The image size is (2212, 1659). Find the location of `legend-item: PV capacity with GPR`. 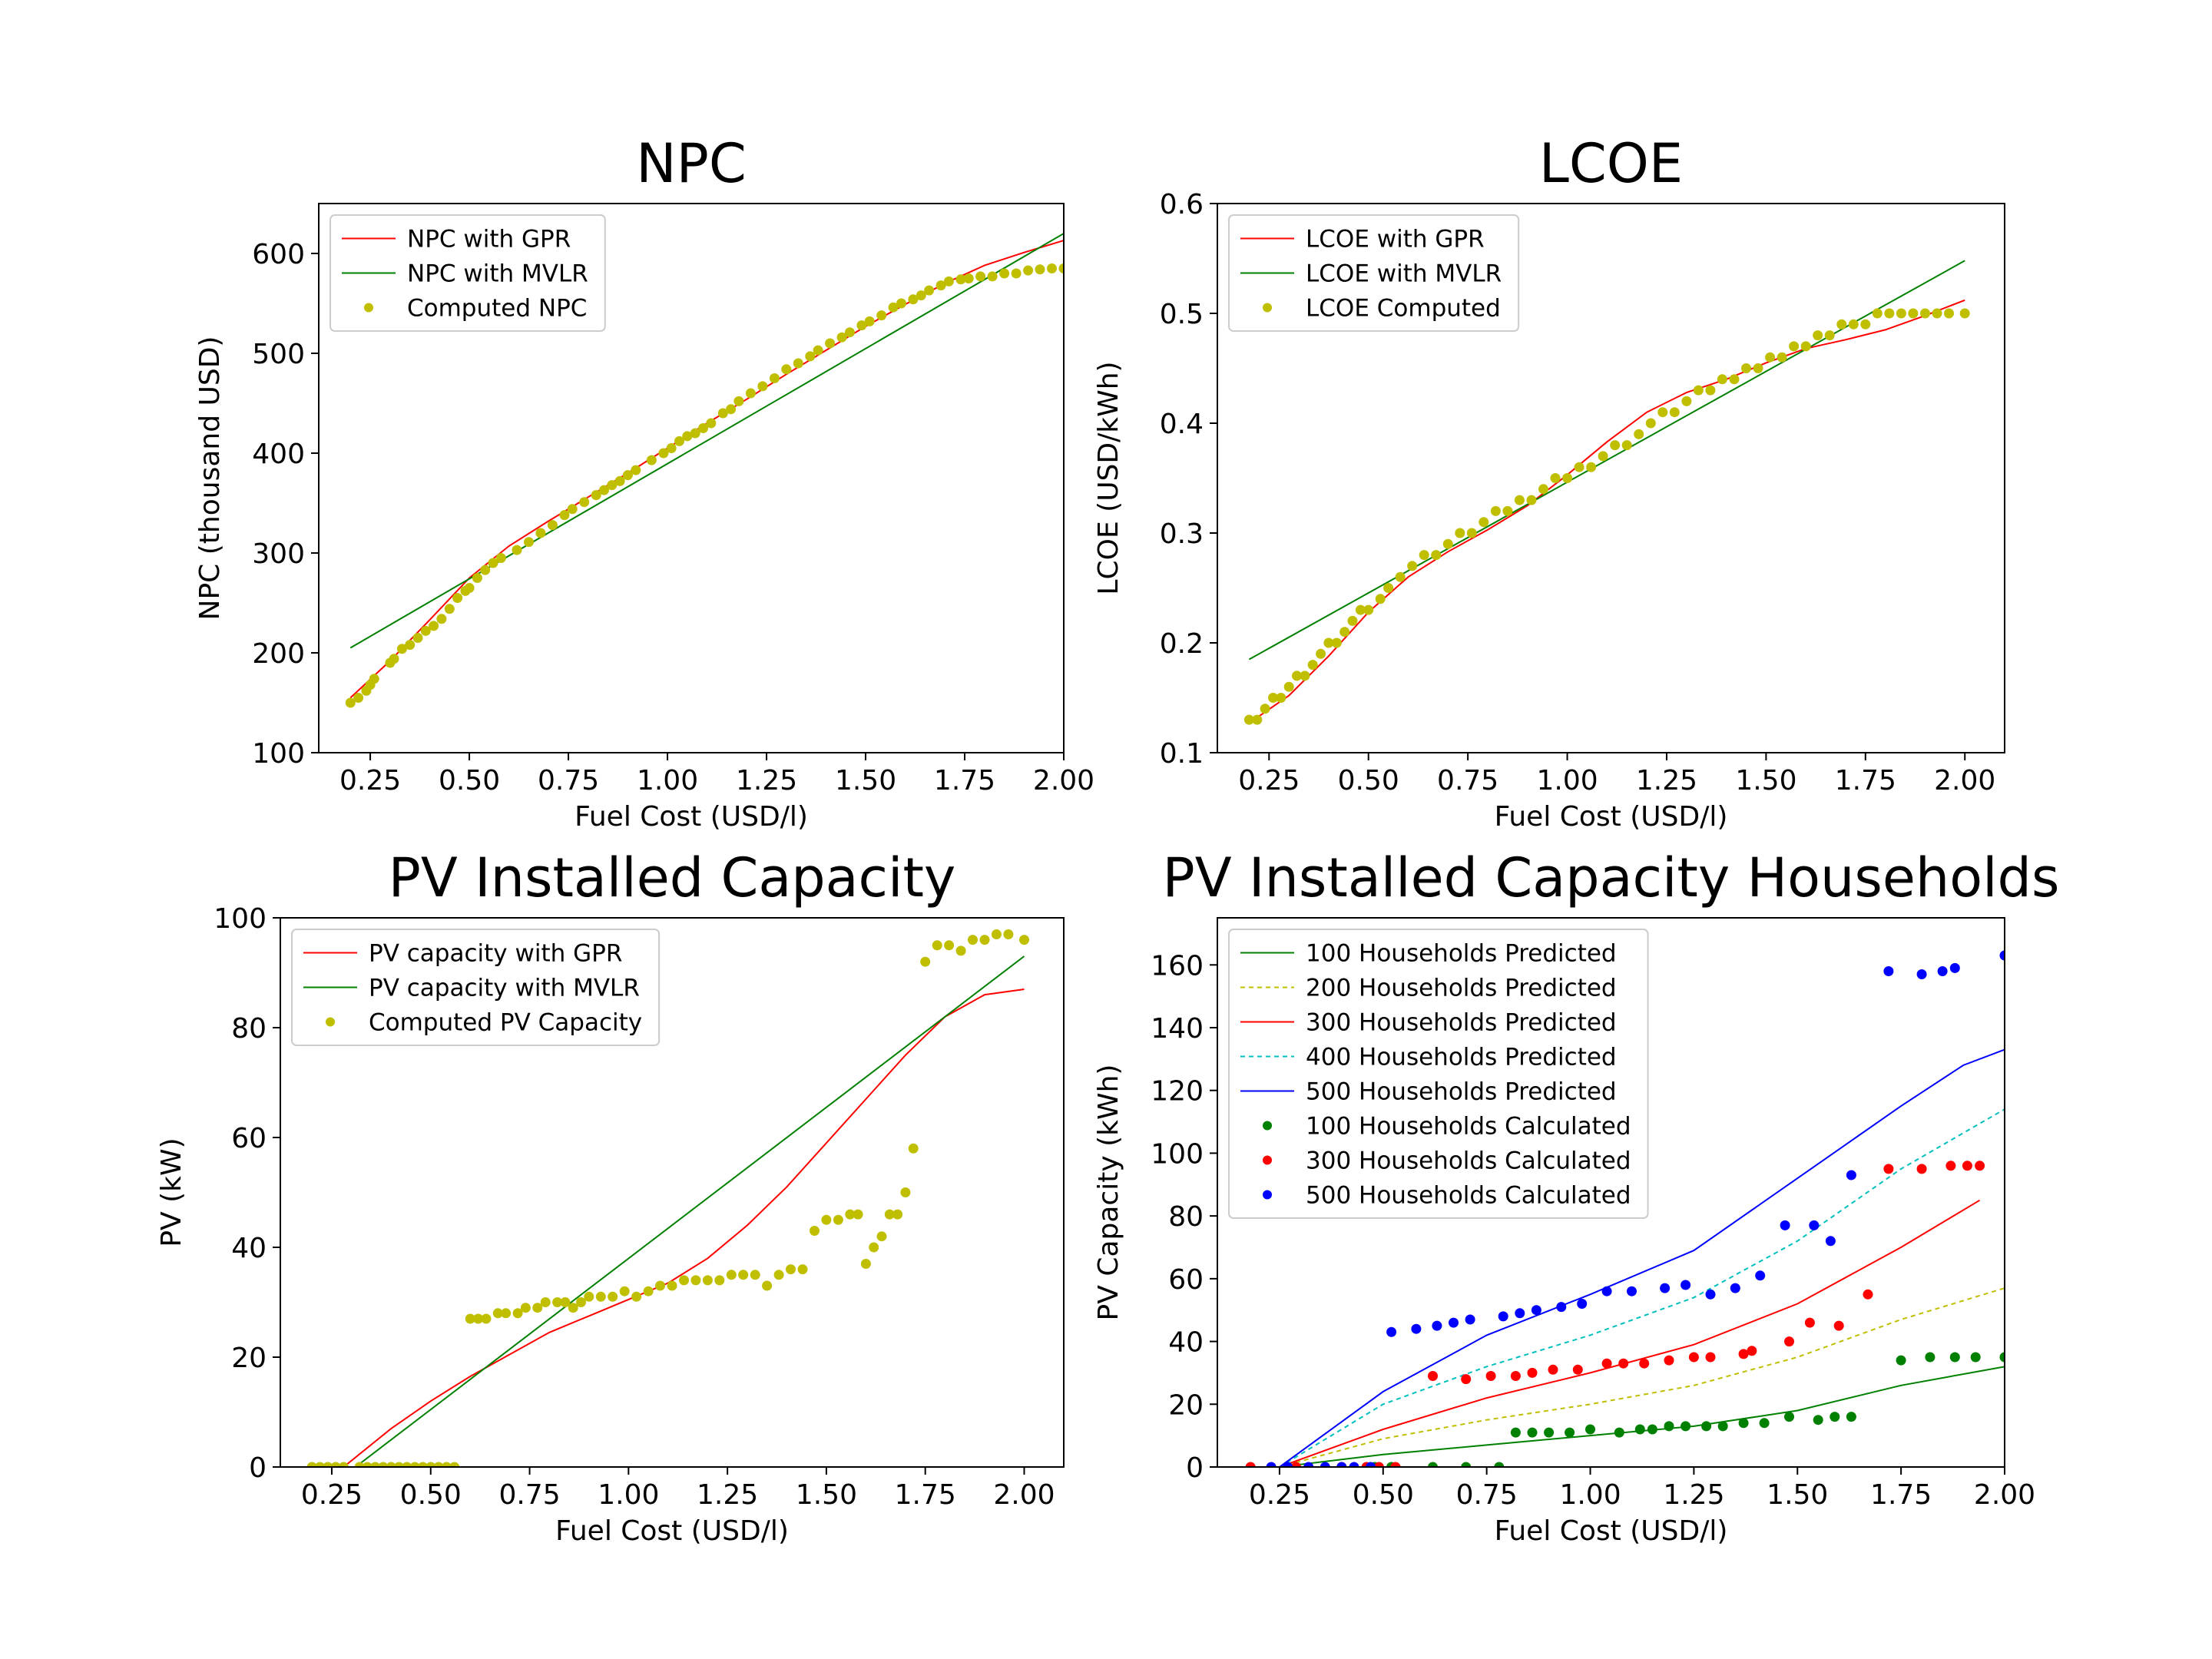

legend-item: PV capacity with GPR is located at coordinates (463, 954).